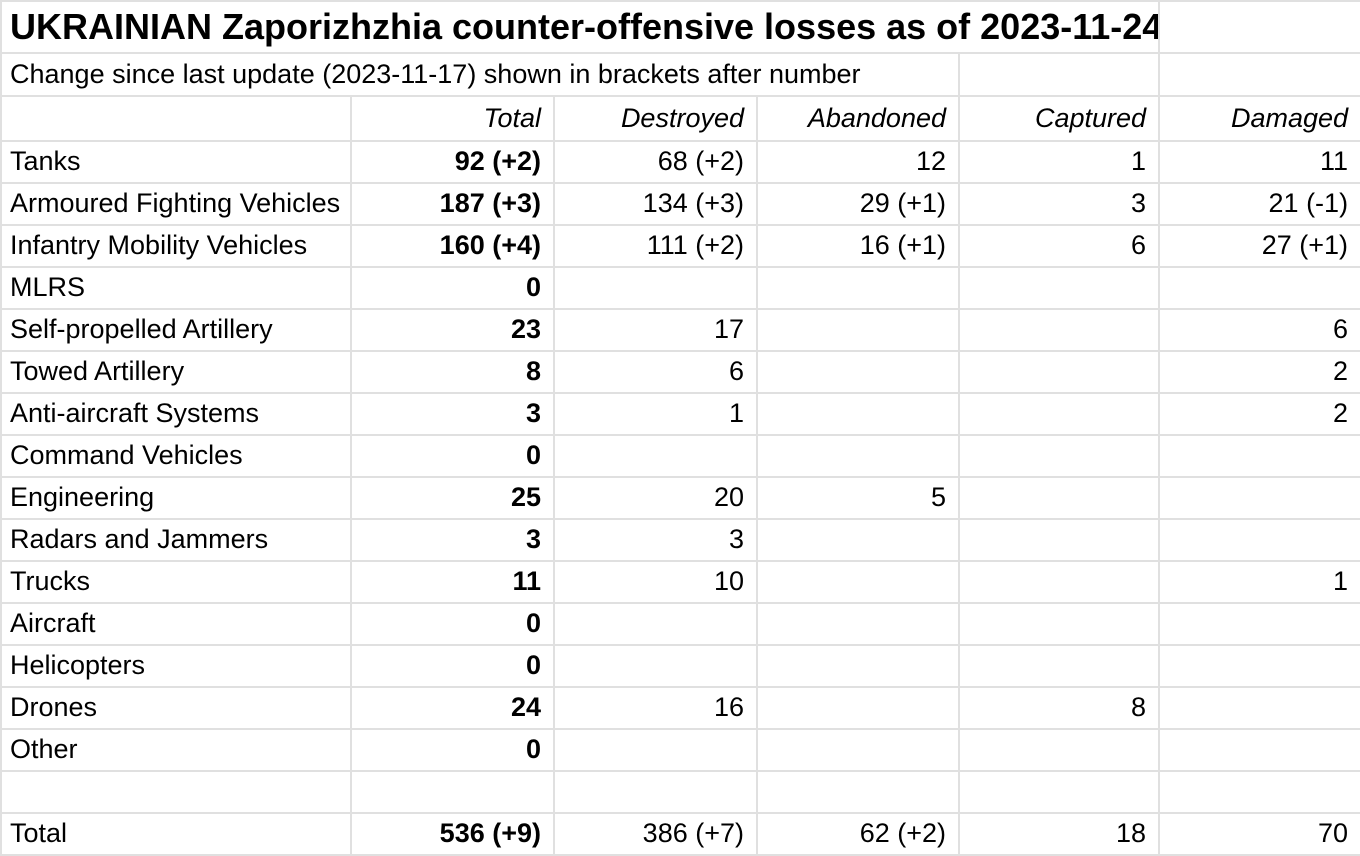  I want to click on cell-label: Tanks, so click(176, 162).